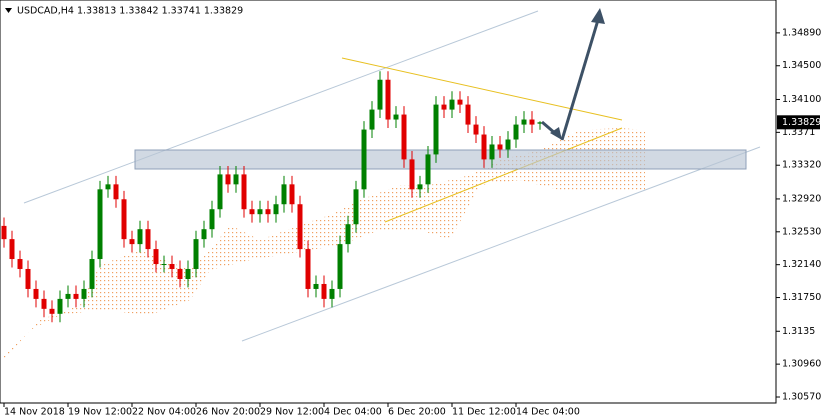 This screenshot has height=420, width=821. I want to click on zone, so click(440, 159).